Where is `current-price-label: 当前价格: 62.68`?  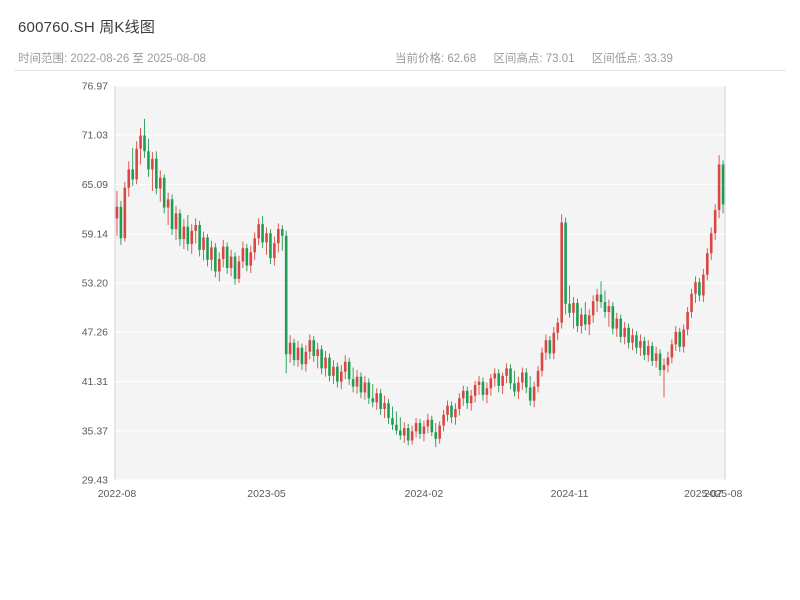
current-price-label: 当前价格: 62.68 is located at coordinates (436, 59).